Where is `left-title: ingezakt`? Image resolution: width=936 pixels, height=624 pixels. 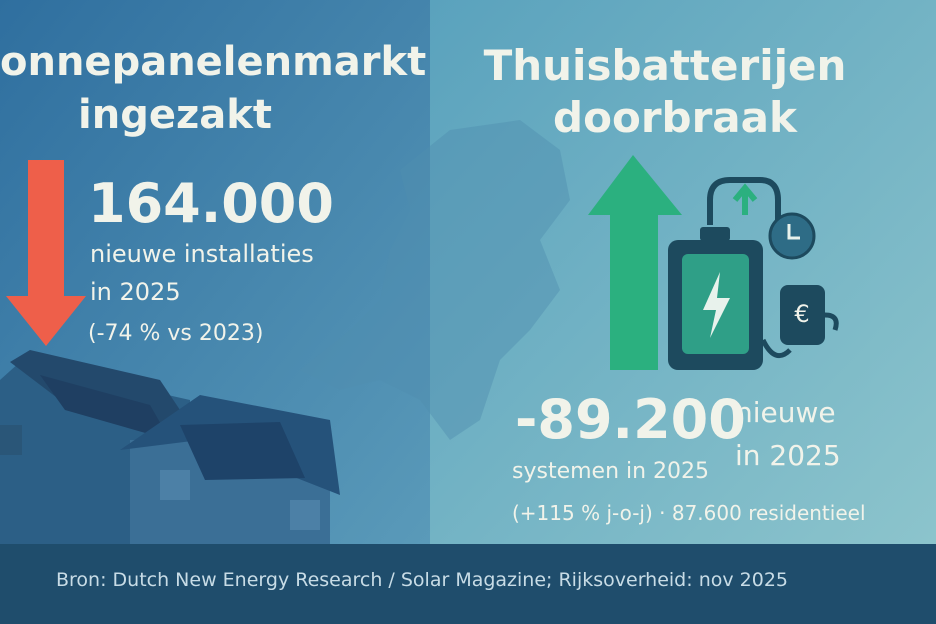
left-title: ingezakt is located at coordinates (175, 115).